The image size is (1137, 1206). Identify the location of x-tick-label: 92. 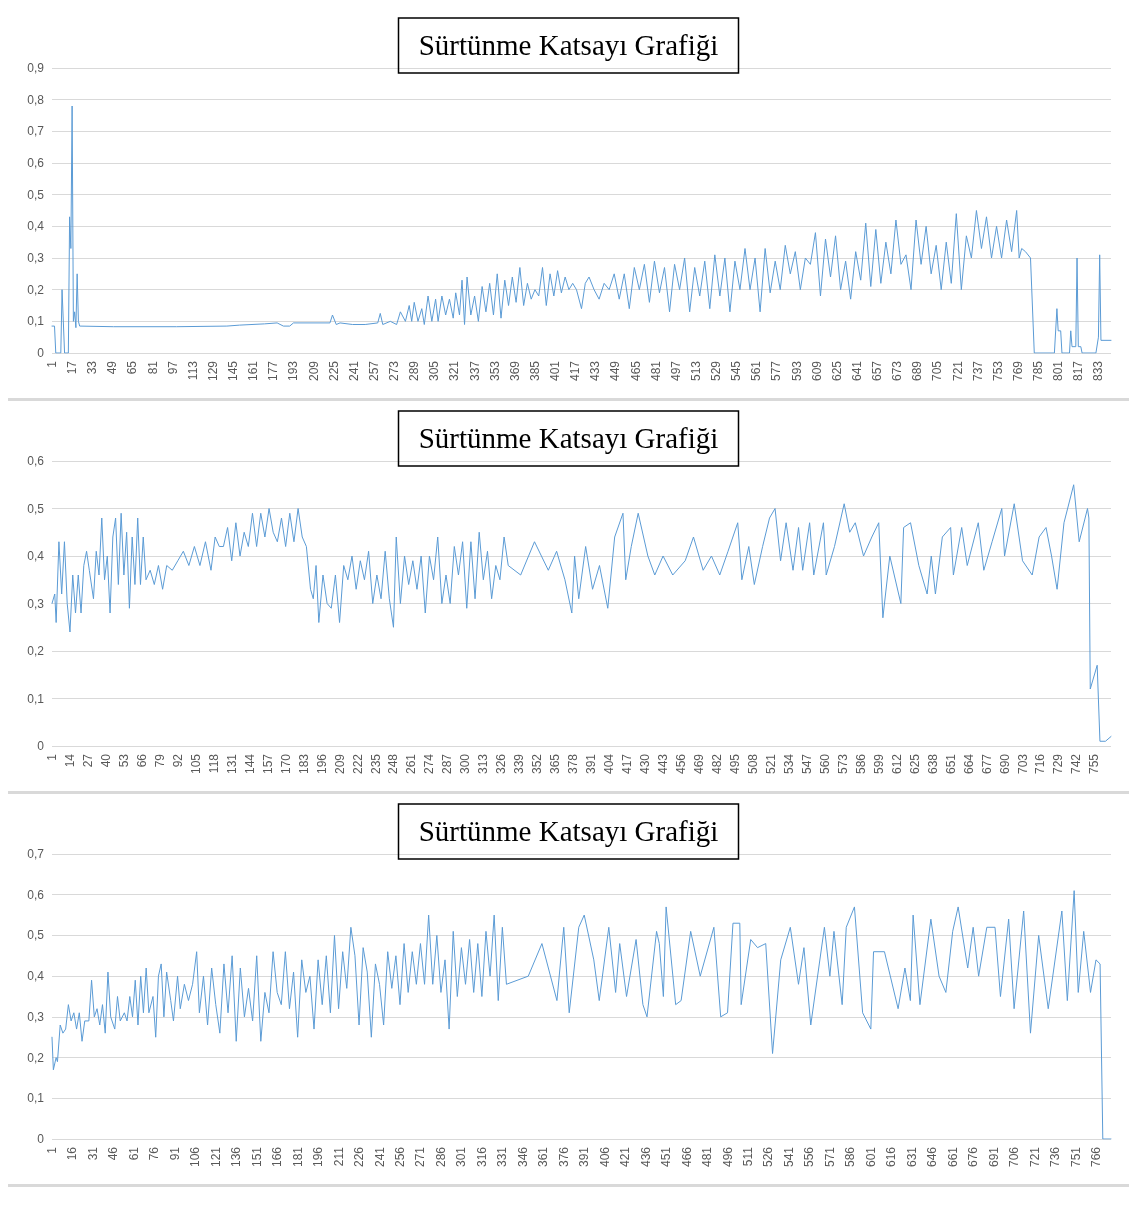
(177, 760).